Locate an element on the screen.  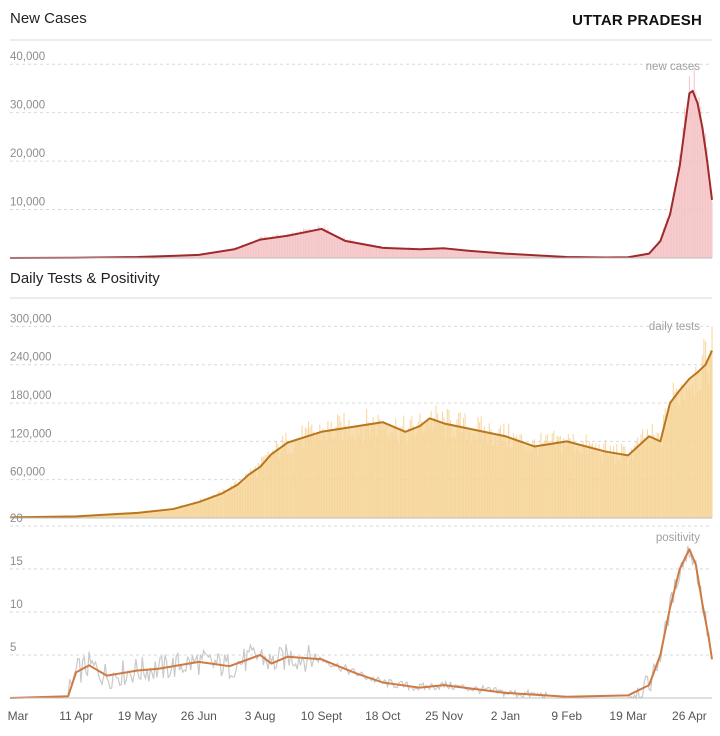
y-tick-label: 180,000 is located at coordinates (31, 396).